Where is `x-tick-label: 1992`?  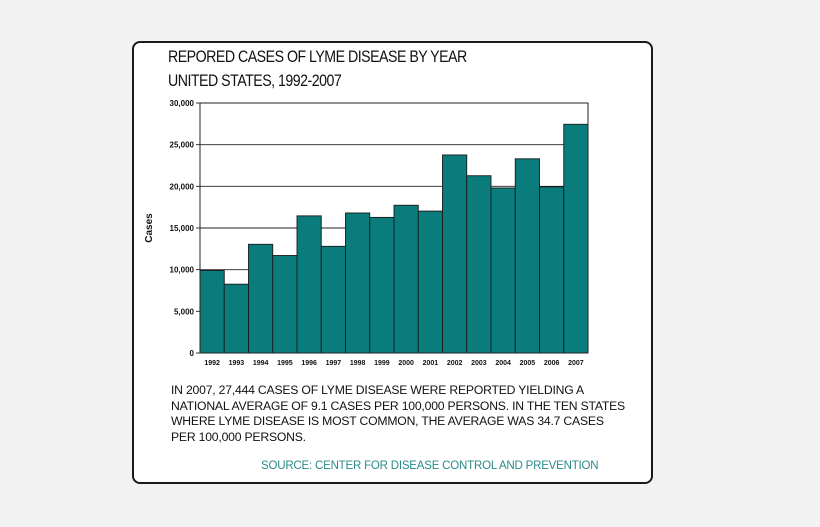 x-tick-label: 1992 is located at coordinates (212, 363).